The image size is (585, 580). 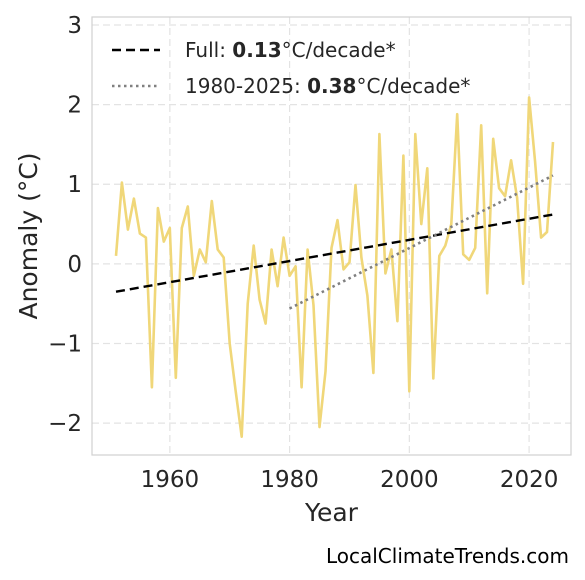 What do you see at coordinates (334, 253) in the screenshot?
I see `full-trend-line` at bounding box center [334, 253].